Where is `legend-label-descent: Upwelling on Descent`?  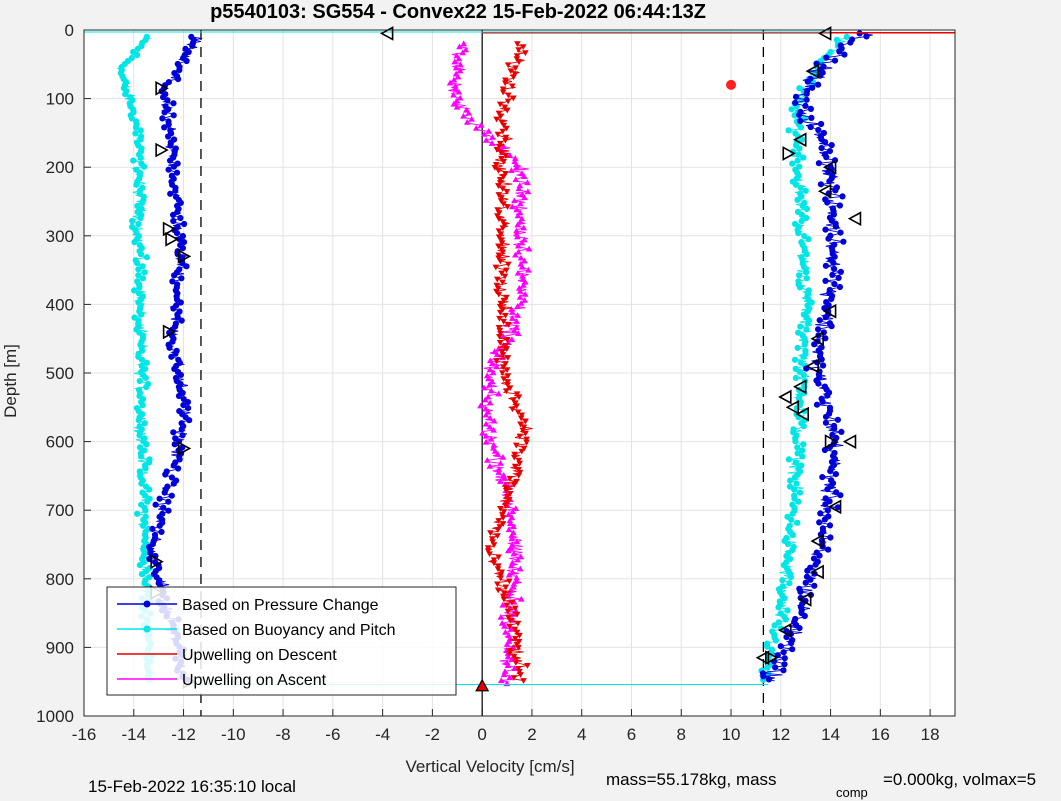 legend-label-descent: Upwelling on Descent is located at coordinates (259, 655).